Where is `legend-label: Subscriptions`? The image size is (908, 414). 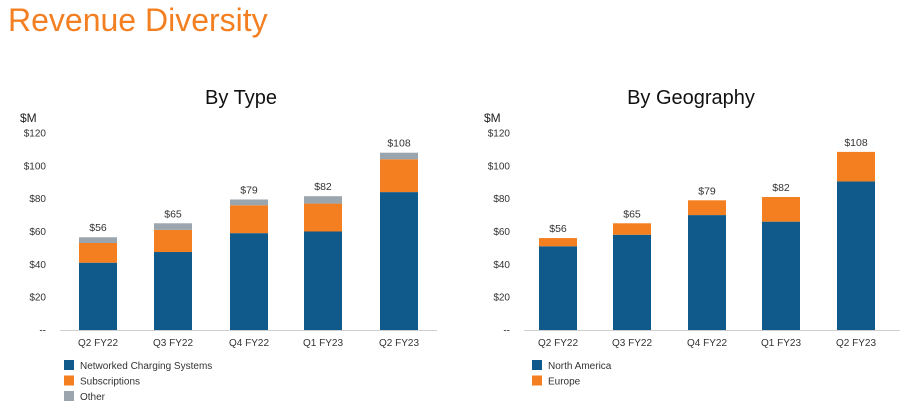
legend-label: Subscriptions is located at coordinates (110, 382).